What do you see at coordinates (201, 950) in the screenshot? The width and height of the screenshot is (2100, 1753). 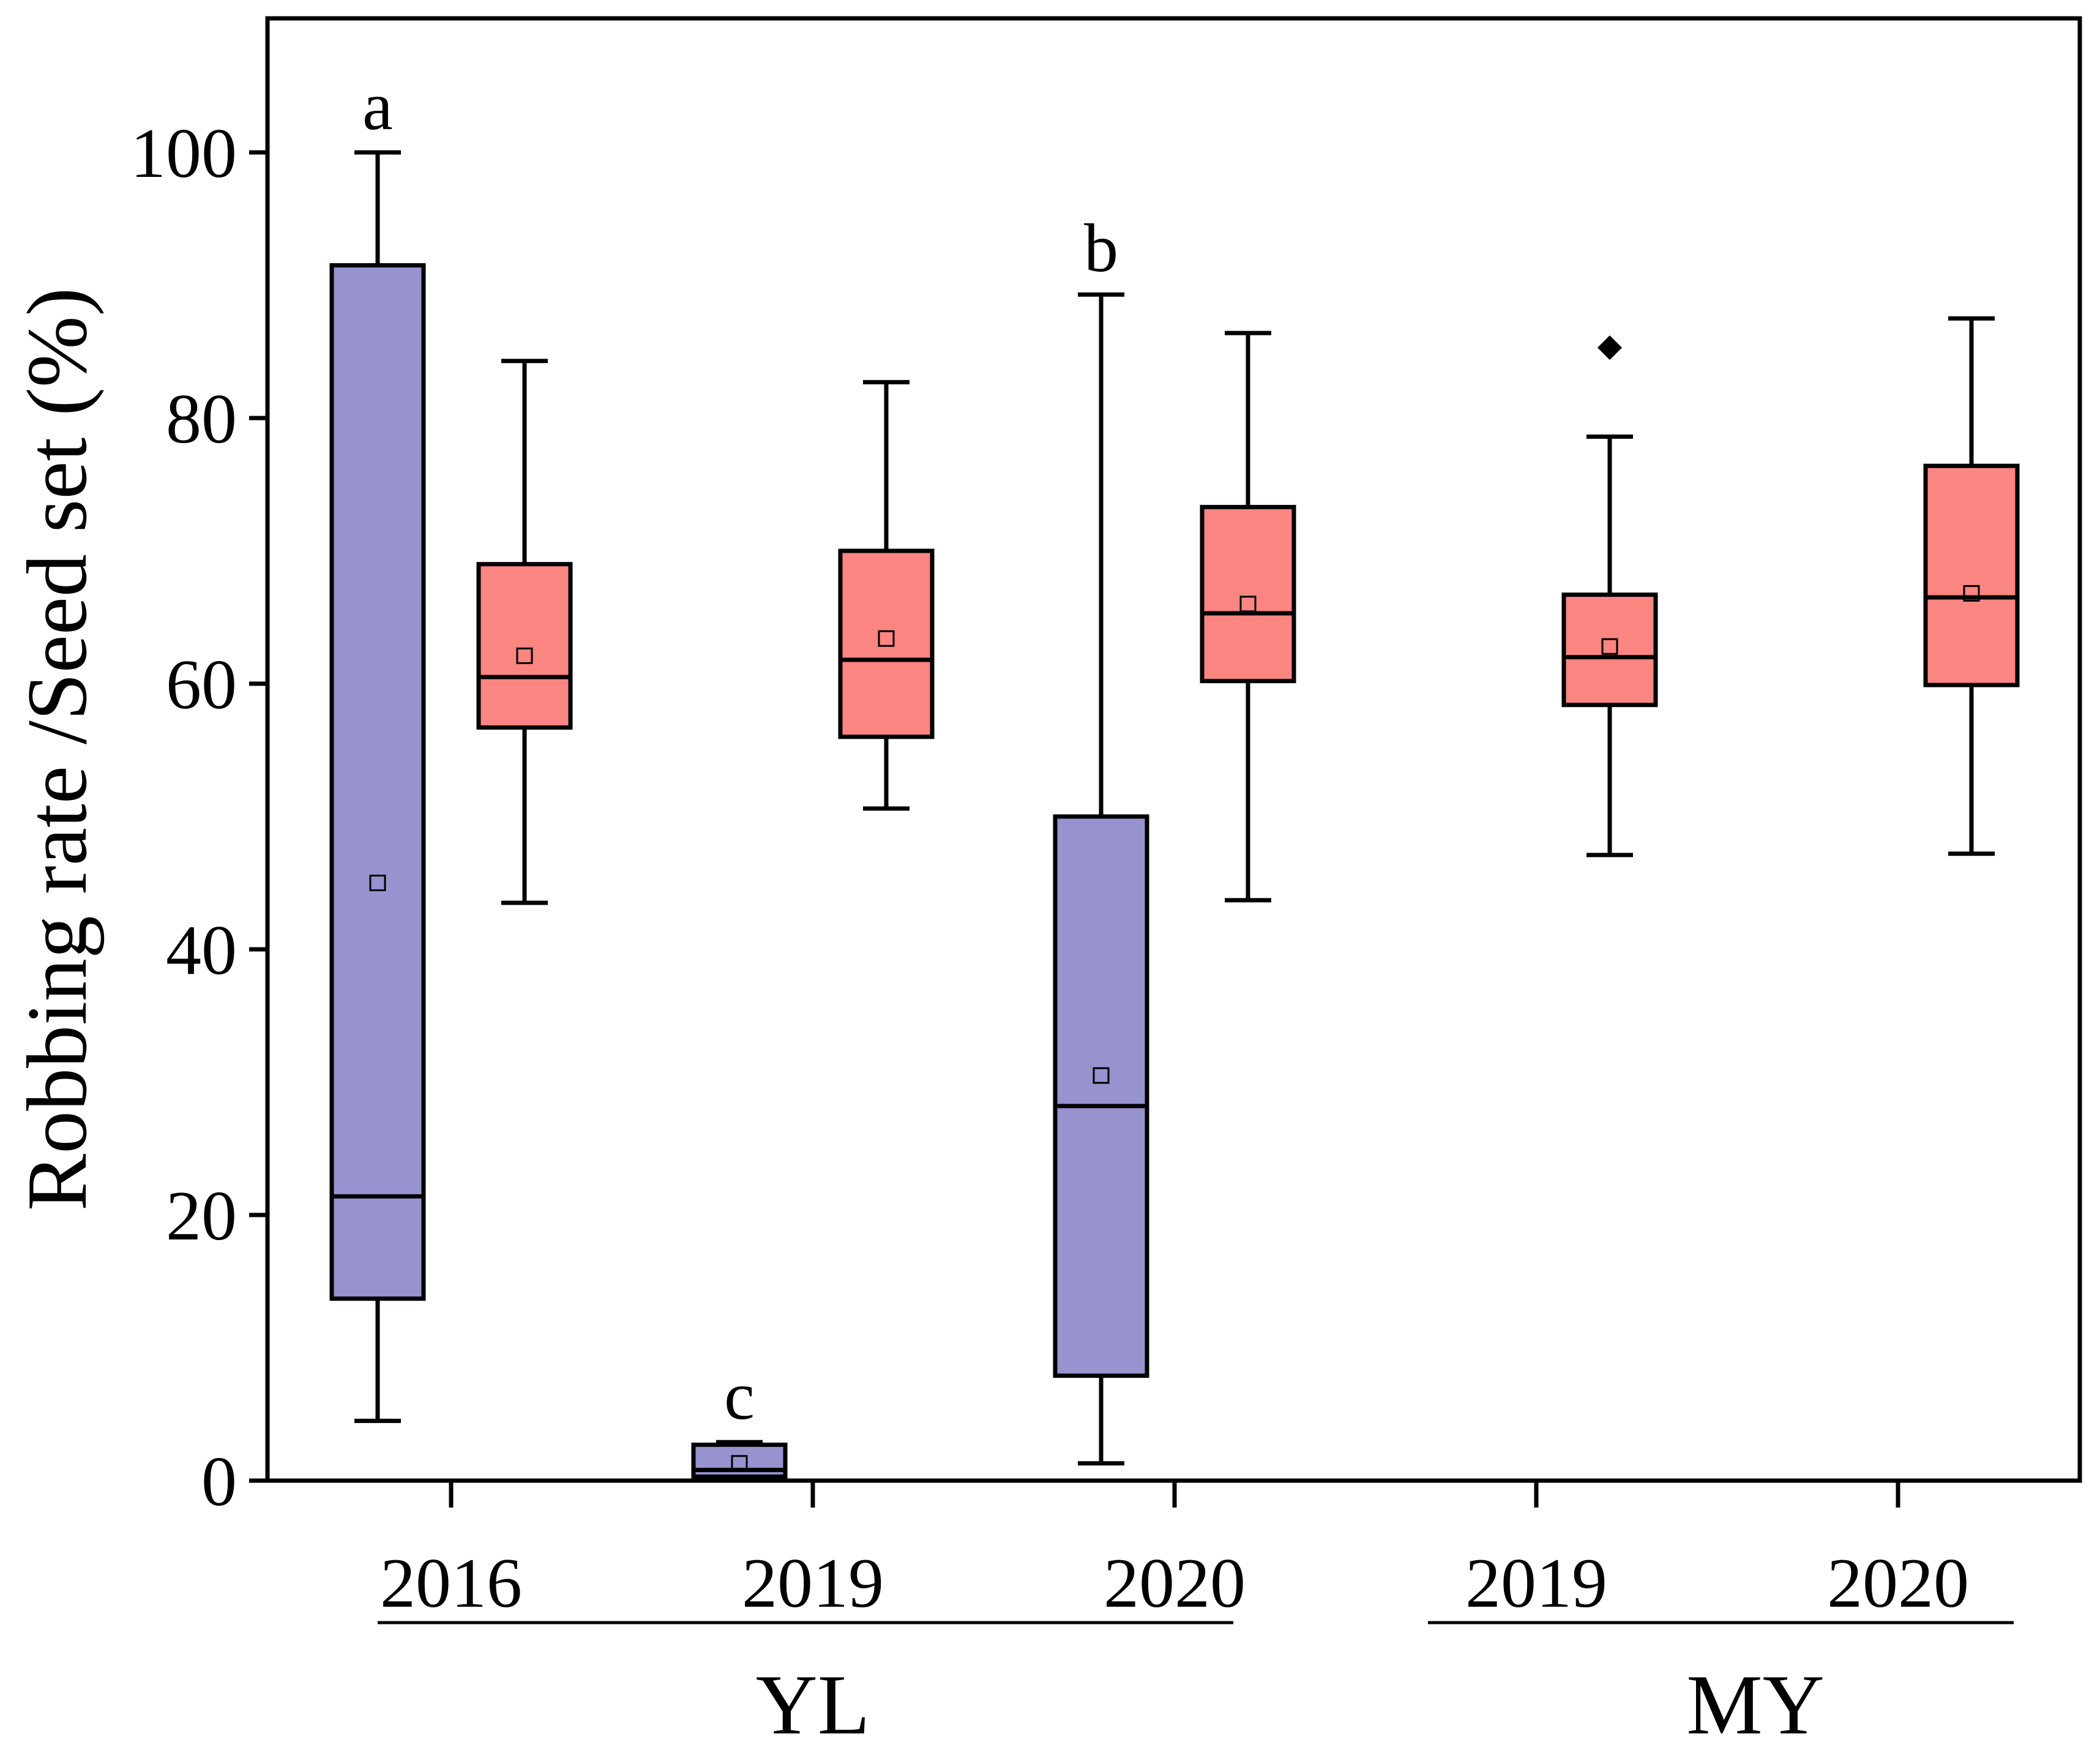 I see `y-tick-label: 40` at bounding box center [201, 950].